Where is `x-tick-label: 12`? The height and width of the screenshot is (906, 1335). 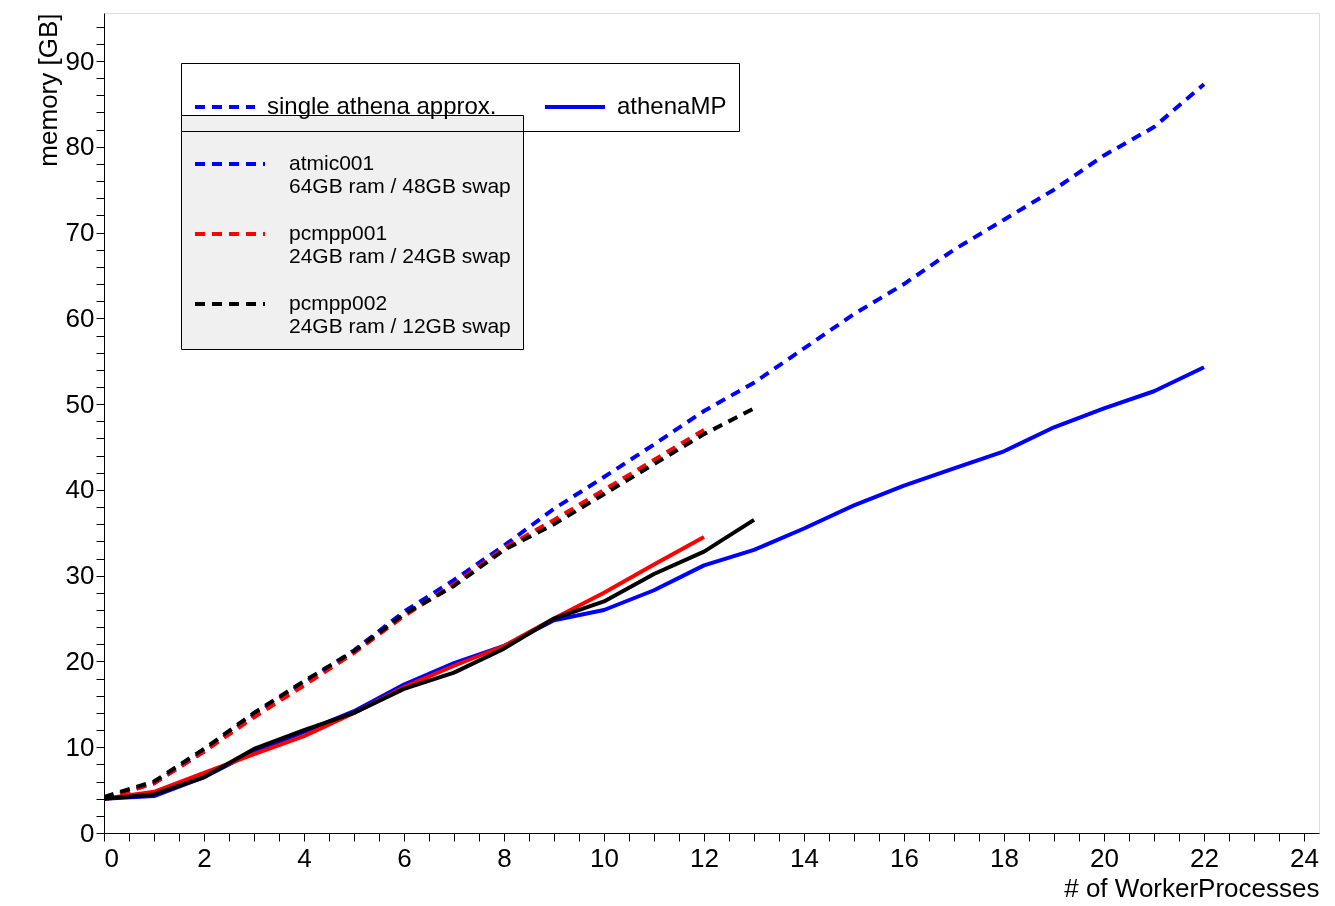
x-tick-label: 12 is located at coordinates (704, 857).